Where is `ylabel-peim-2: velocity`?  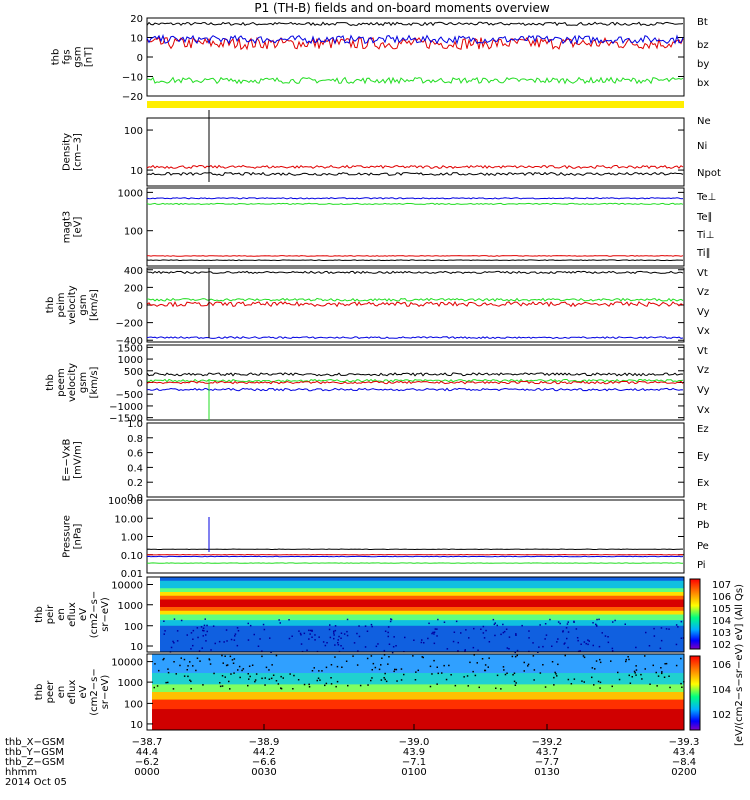 ylabel-peim-2: velocity is located at coordinates (72, 304).